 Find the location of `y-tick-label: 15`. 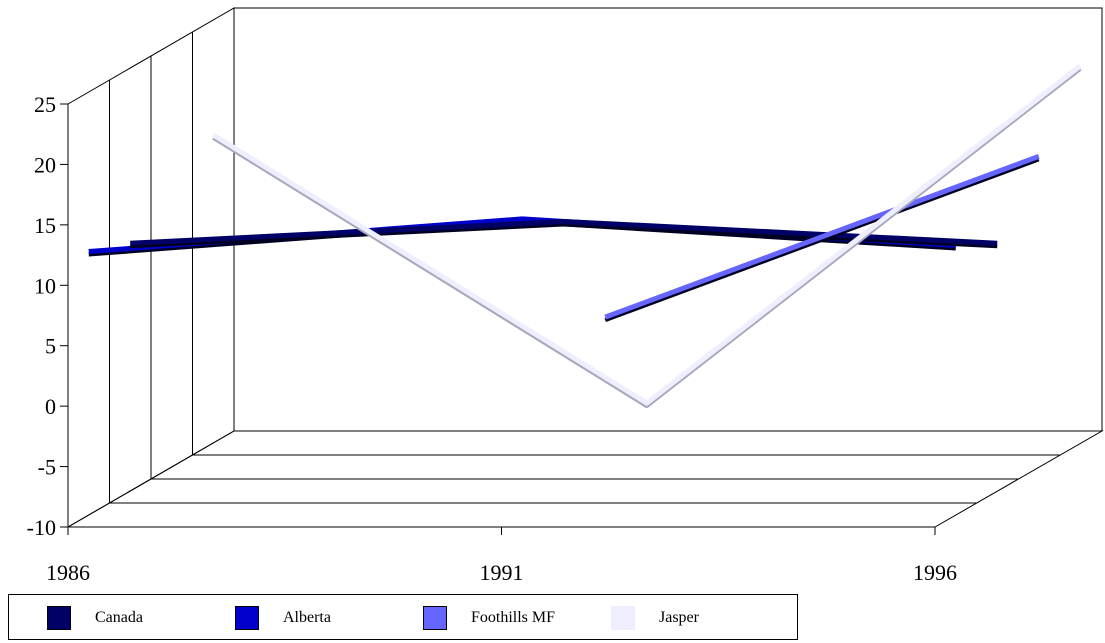

y-tick-label: 15 is located at coordinates (45, 225).